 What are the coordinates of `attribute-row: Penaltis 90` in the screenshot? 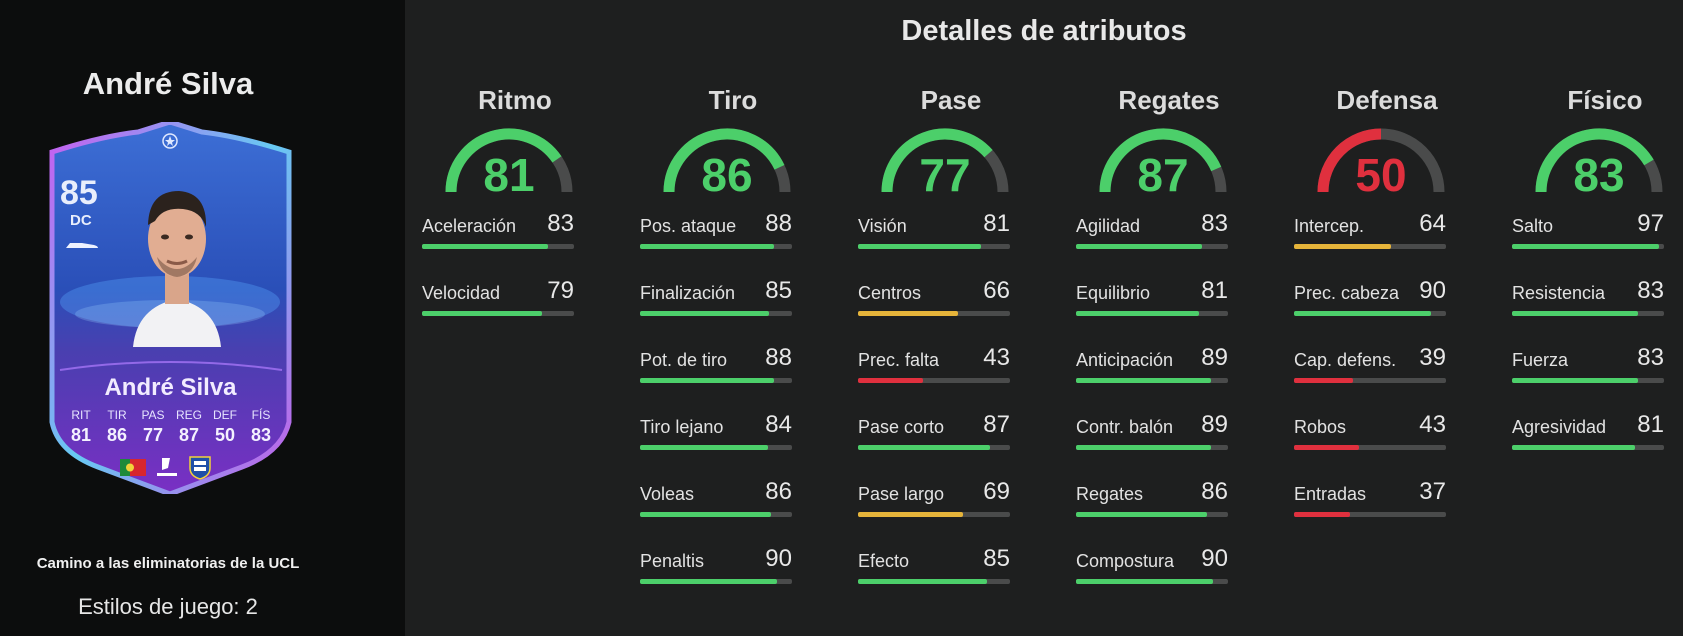 It's located at (716, 572).